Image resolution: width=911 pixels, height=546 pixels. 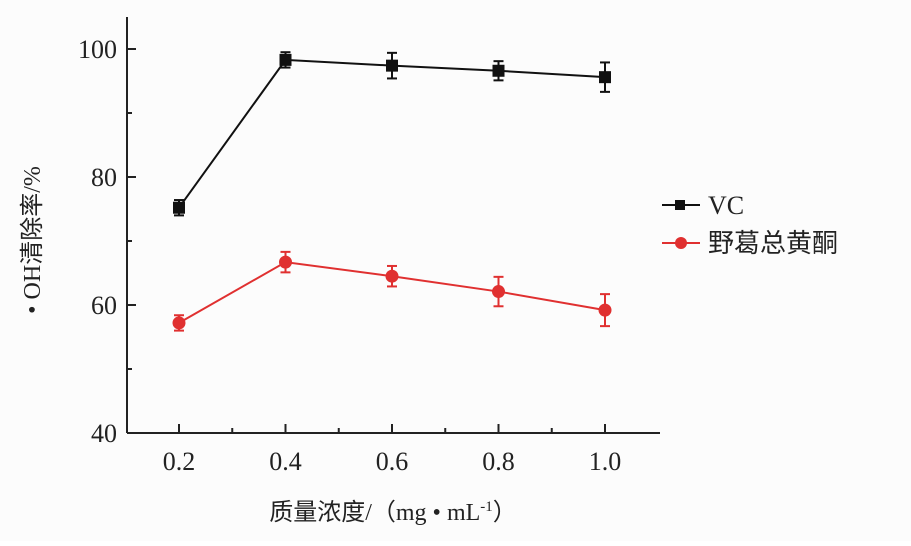 What do you see at coordinates (726, 205) in the screenshot?
I see `legend-label: VC` at bounding box center [726, 205].